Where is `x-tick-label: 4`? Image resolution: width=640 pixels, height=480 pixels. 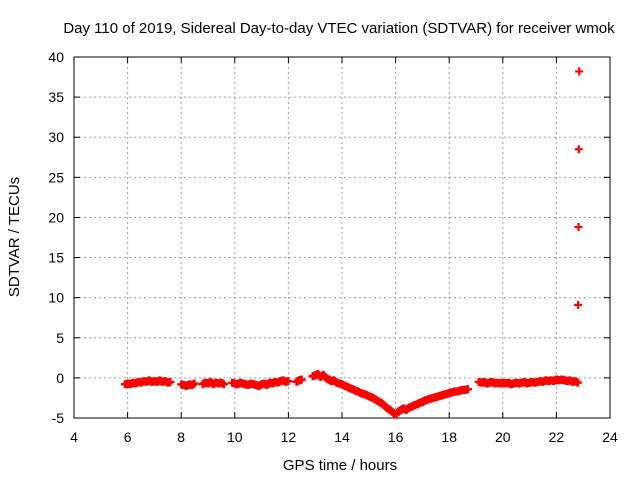 x-tick-label: 4 is located at coordinates (74, 437).